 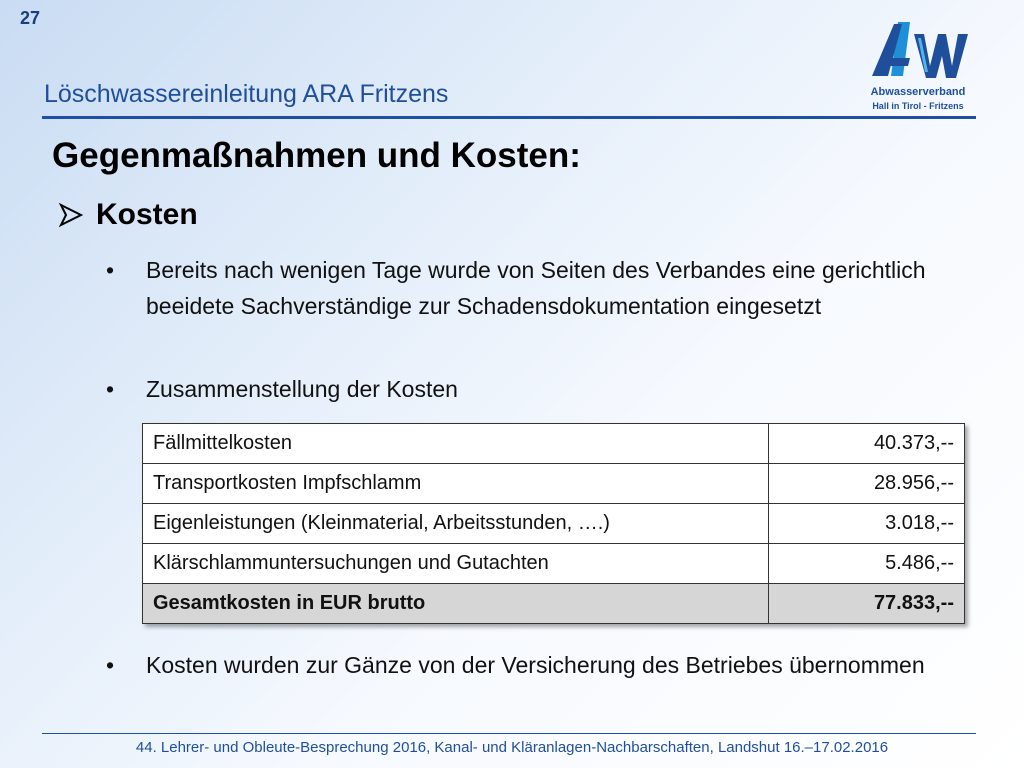 I want to click on total-label: Gesamtkosten in EUR brutto, so click(x=455, y=603).